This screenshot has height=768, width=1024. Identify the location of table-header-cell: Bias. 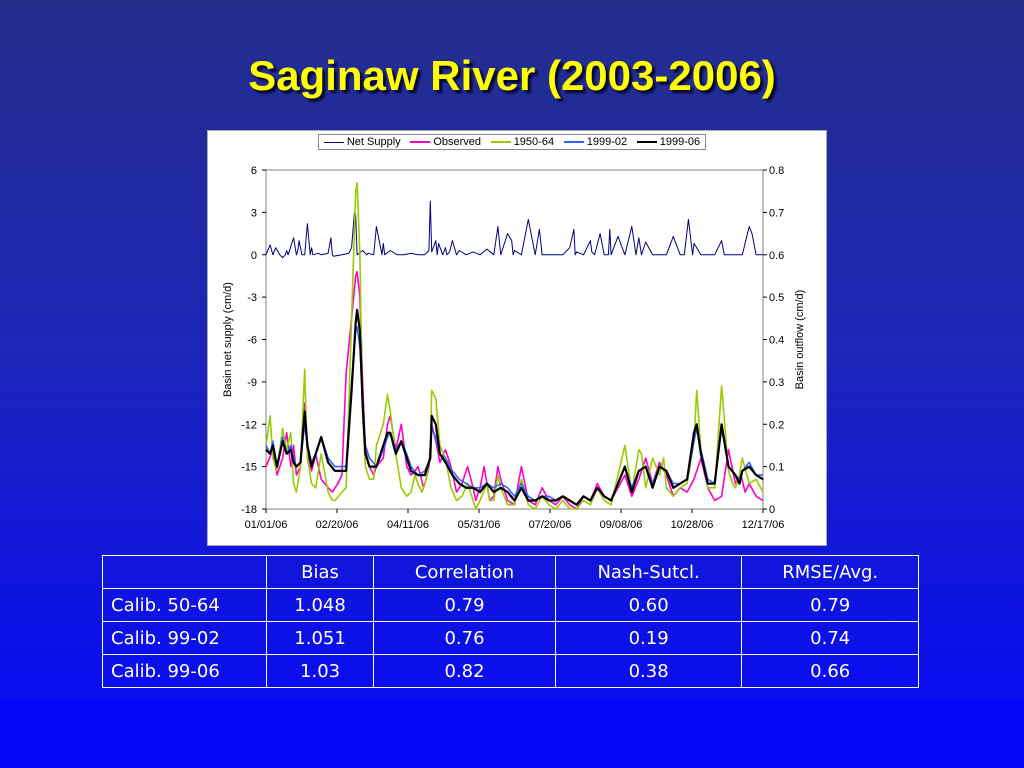
(320, 572).